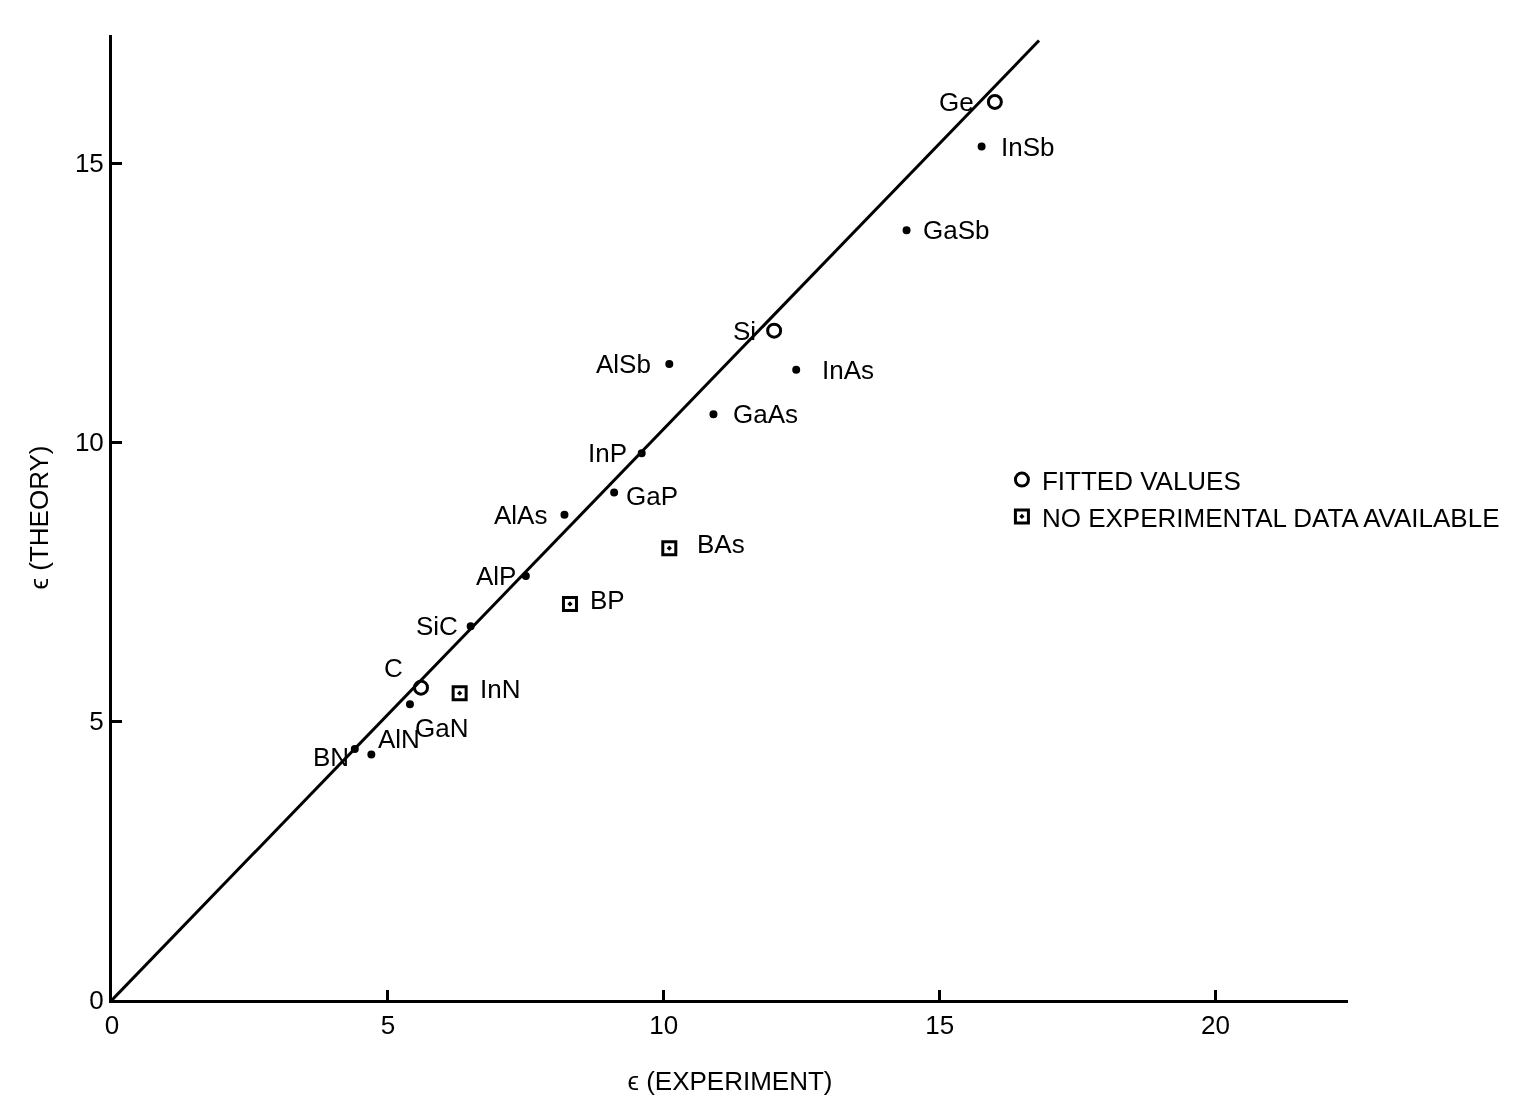  What do you see at coordinates (496, 576) in the screenshot?
I see `annotation: AlP` at bounding box center [496, 576].